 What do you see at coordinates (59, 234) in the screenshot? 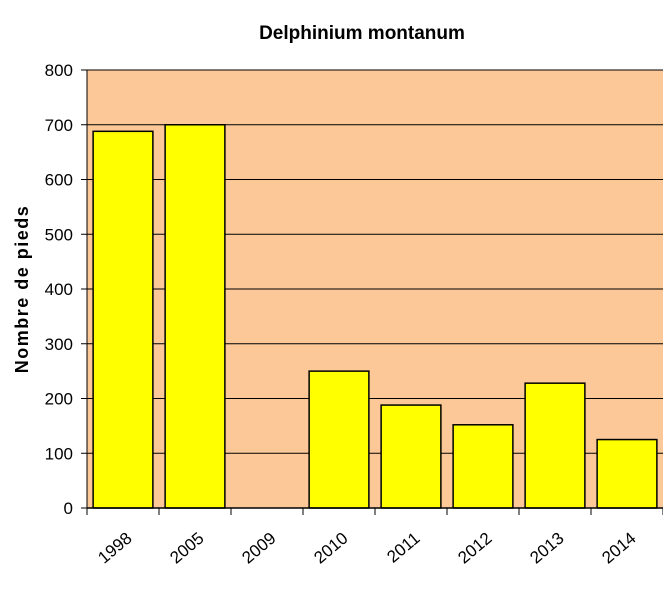
I see `y-tick-label: 500` at bounding box center [59, 234].